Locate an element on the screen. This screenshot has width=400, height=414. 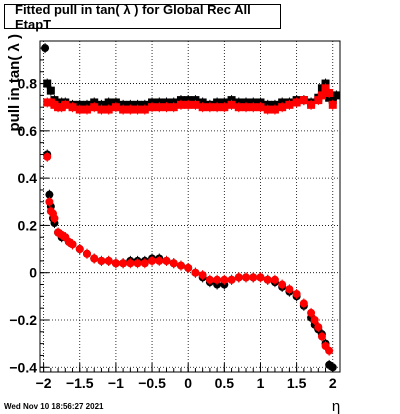
y-tick-label: −0.2 is located at coordinates (23, 320).